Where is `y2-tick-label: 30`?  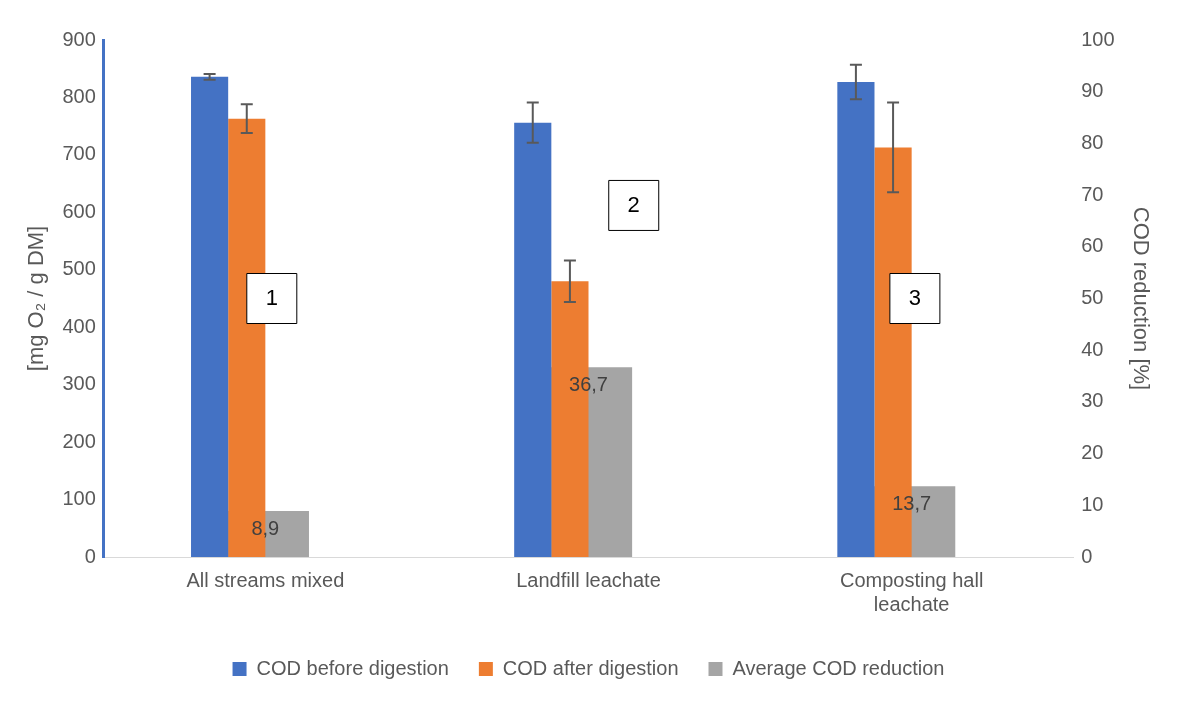 y2-tick-label: 30 is located at coordinates (1092, 400).